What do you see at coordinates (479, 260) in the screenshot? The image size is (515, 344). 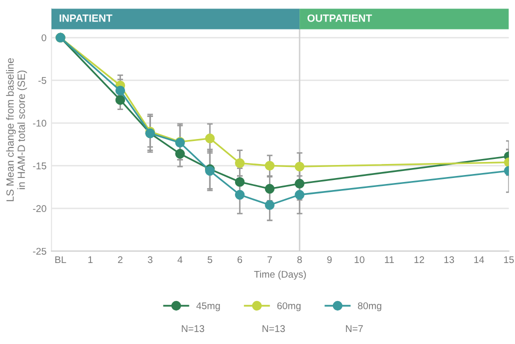 I see `x-tick-label: 14` at bounding box center [479, 260].